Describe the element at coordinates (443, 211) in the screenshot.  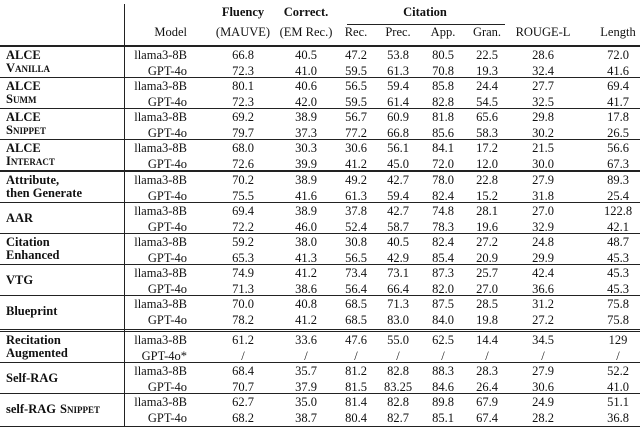
I see `cell-value: 74.8` at that location.